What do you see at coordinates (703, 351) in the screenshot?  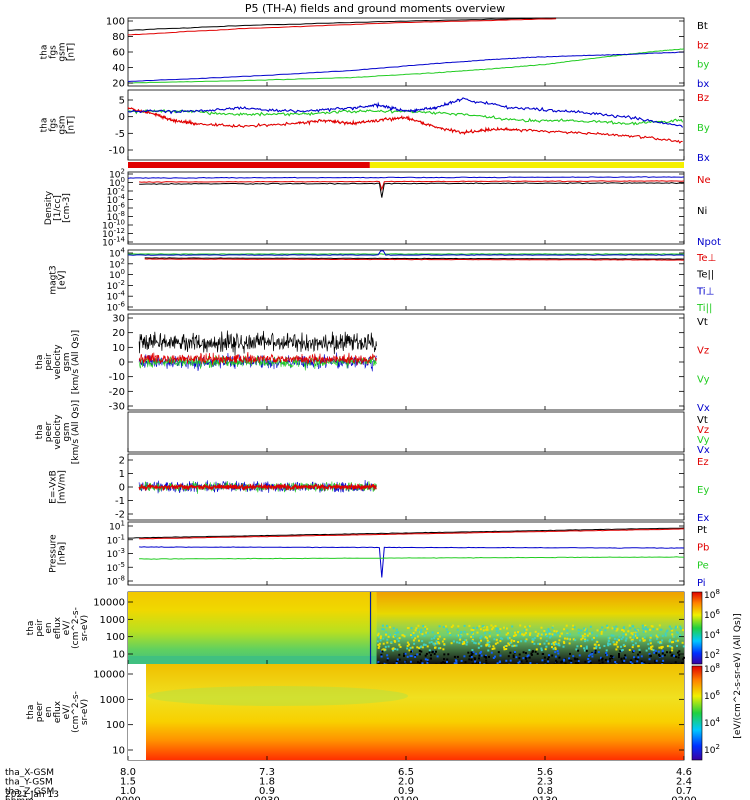 I see `legend-item: Vz` at bounding box center [703, 351].